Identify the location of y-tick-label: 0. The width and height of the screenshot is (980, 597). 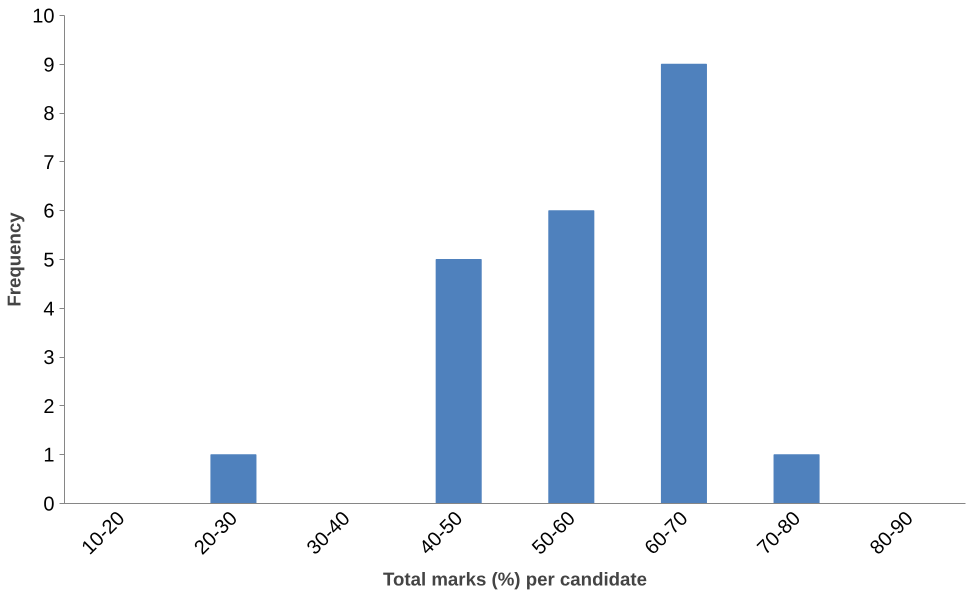
(48, 505).